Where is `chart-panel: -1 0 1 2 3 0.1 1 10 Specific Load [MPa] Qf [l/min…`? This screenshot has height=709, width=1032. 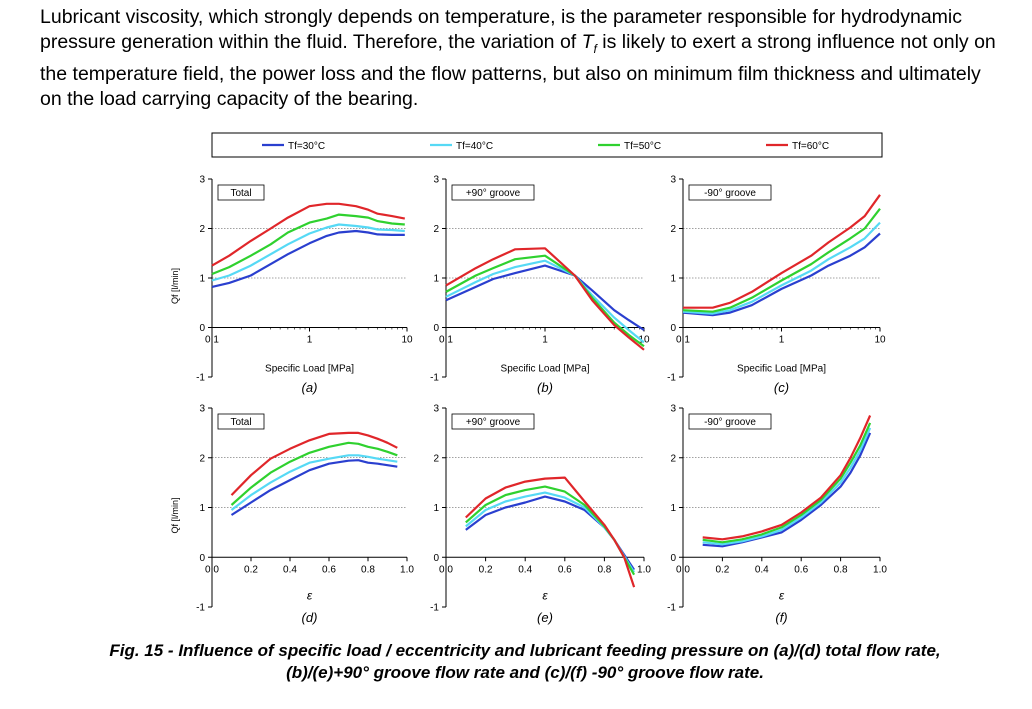 chart-panel: -1 0 1 2 3 0.1 1 10 Specific Load [MPa] Qf [l/min… is located at coordinates (291, 285).